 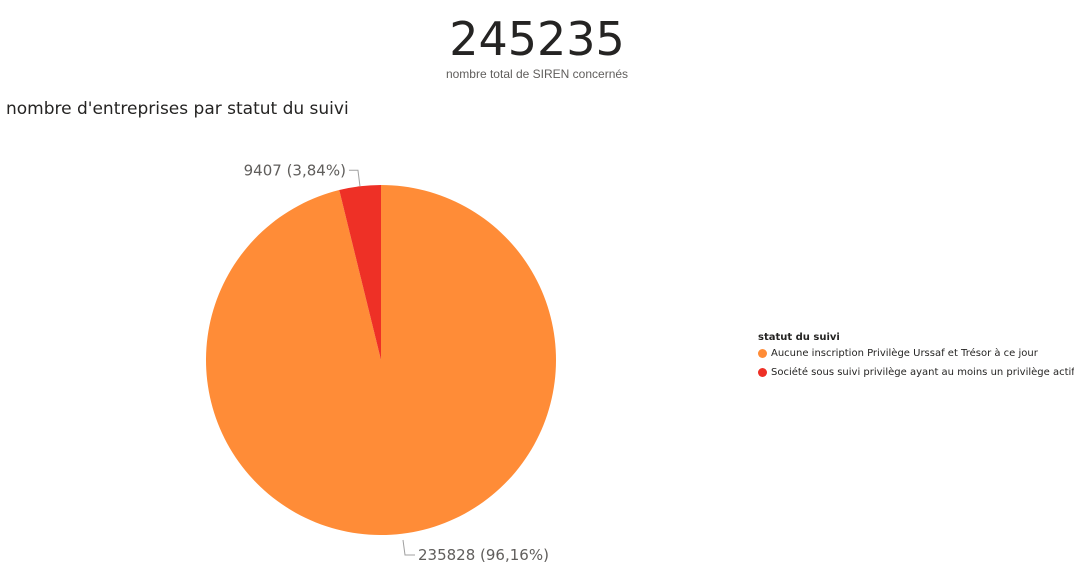 What do you see at coordinates (295, 170) in the screenshot?
I see `data-label: 9407 (3,84%)` at bounding box center [295, 170].